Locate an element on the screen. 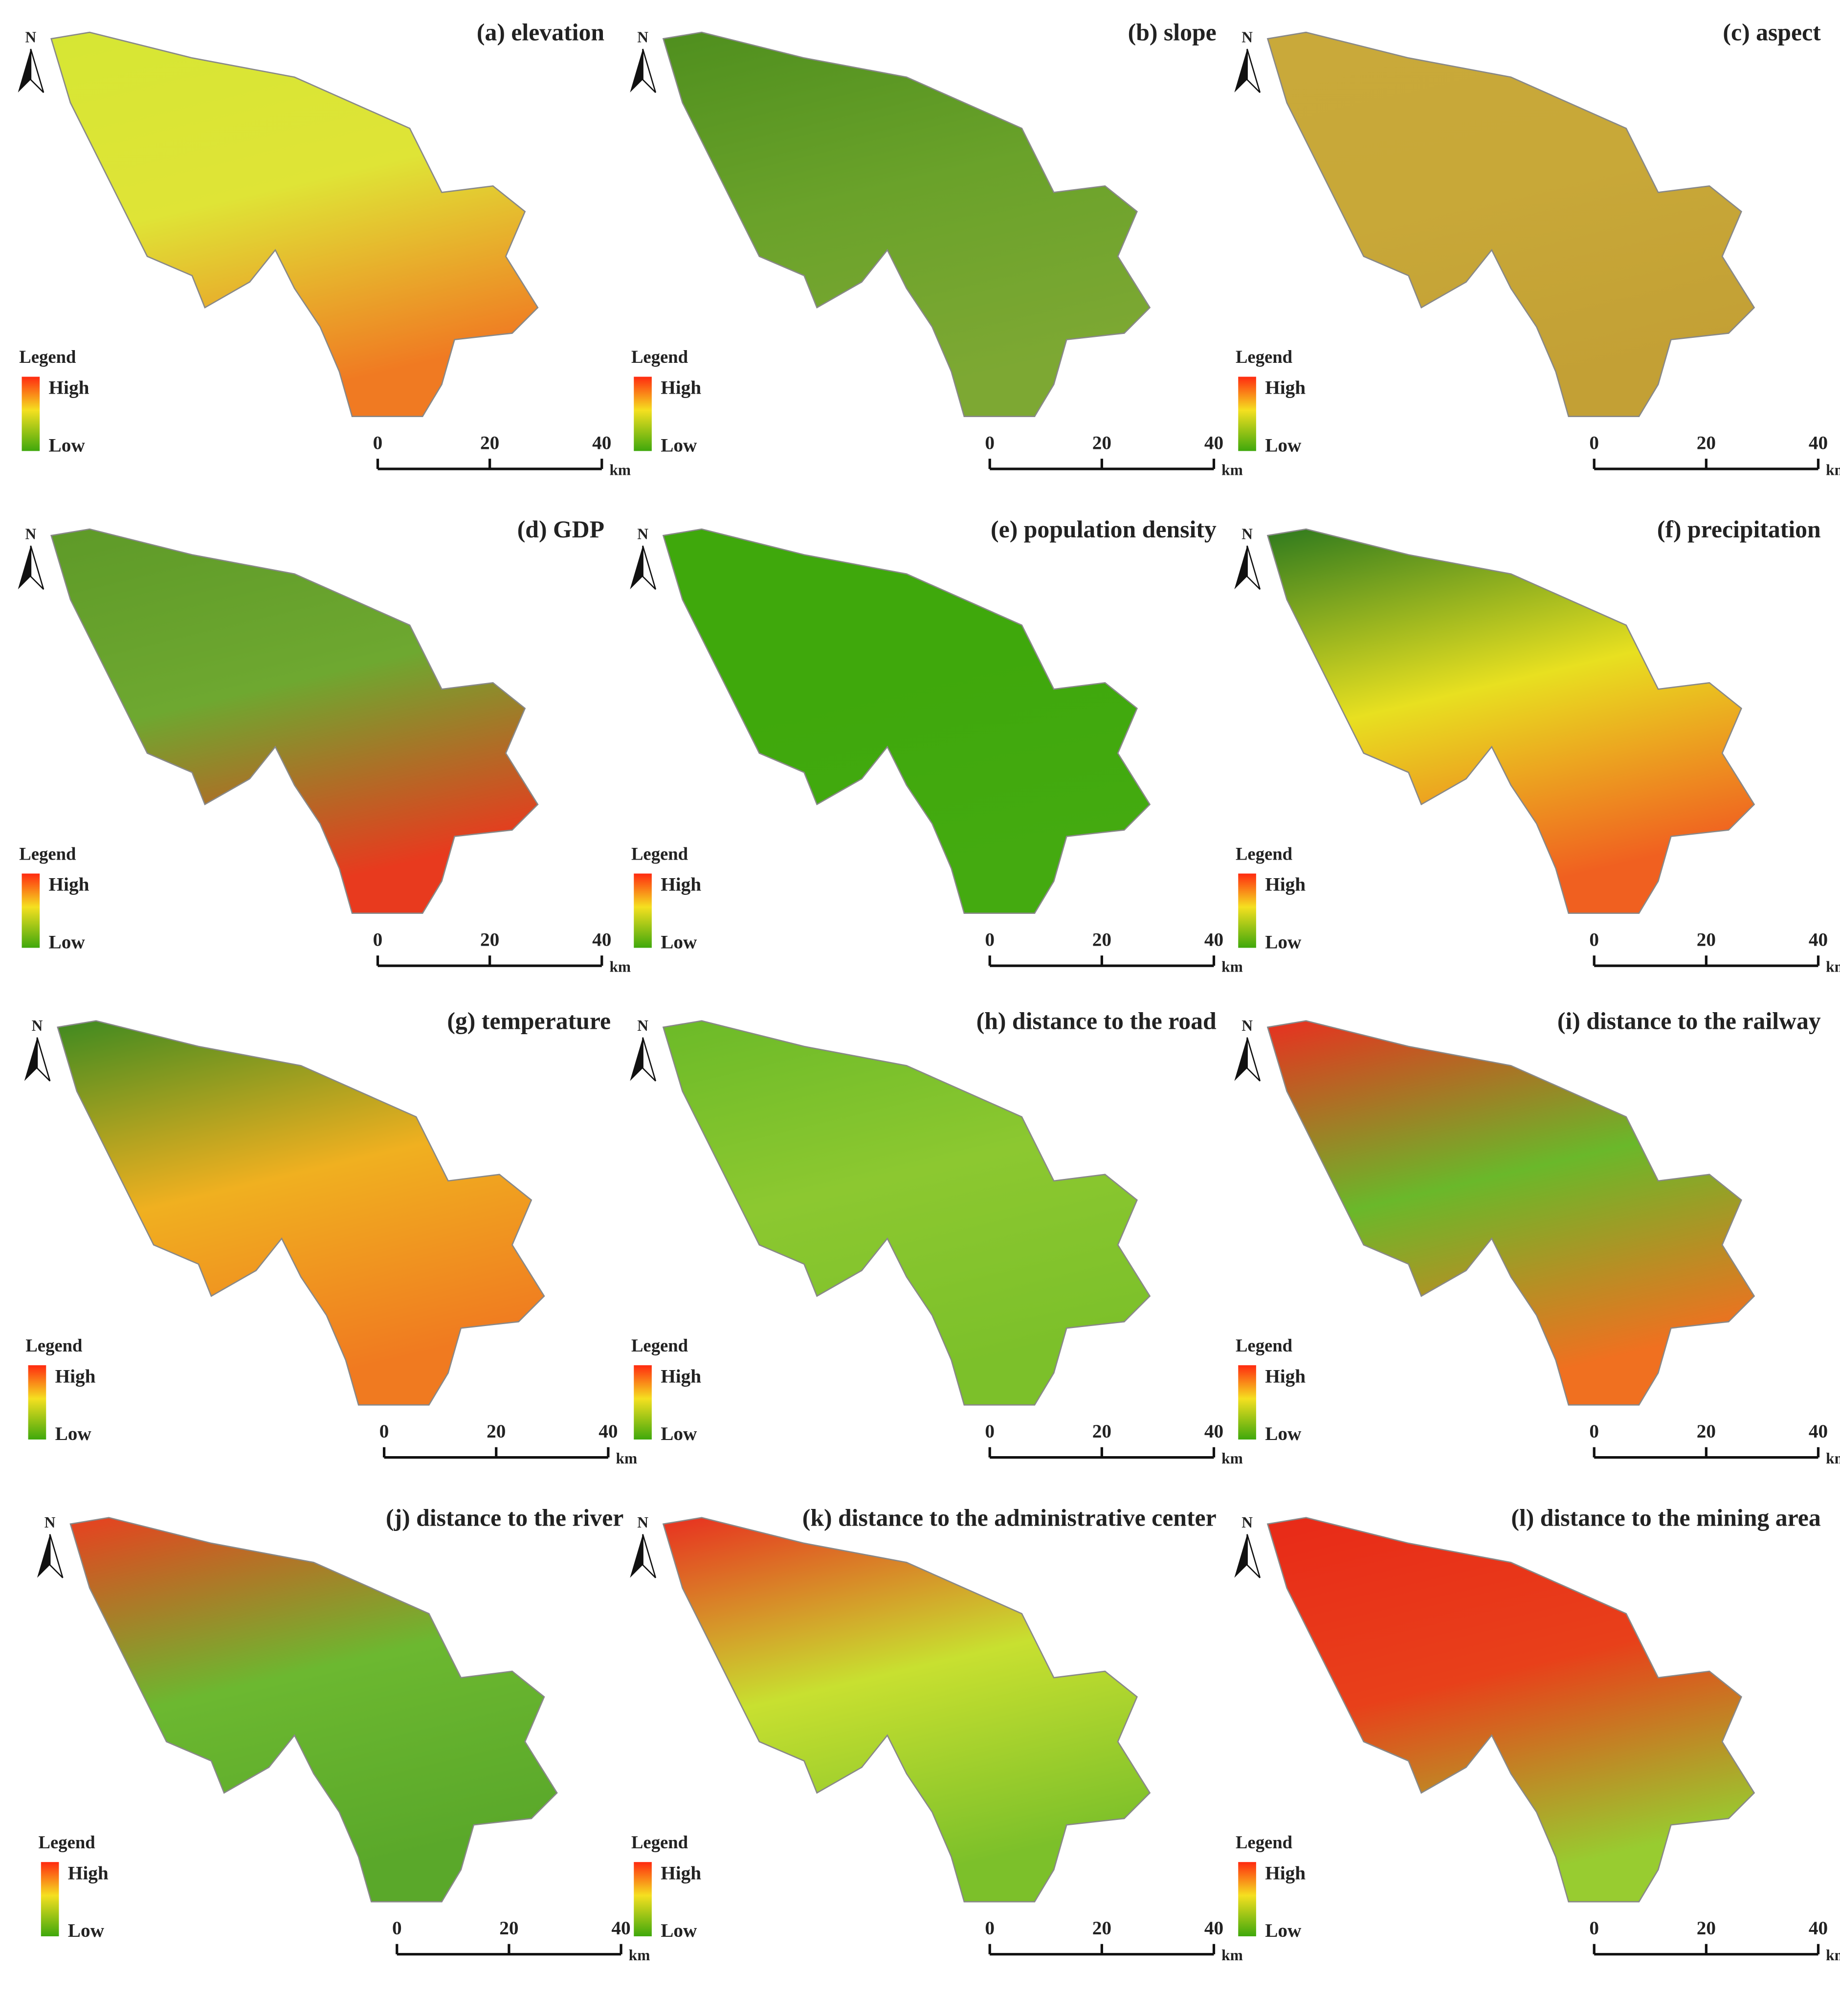 The image size is (1840, 2016). panel-title: (c) aspect is located at coordinates (1772, 32).